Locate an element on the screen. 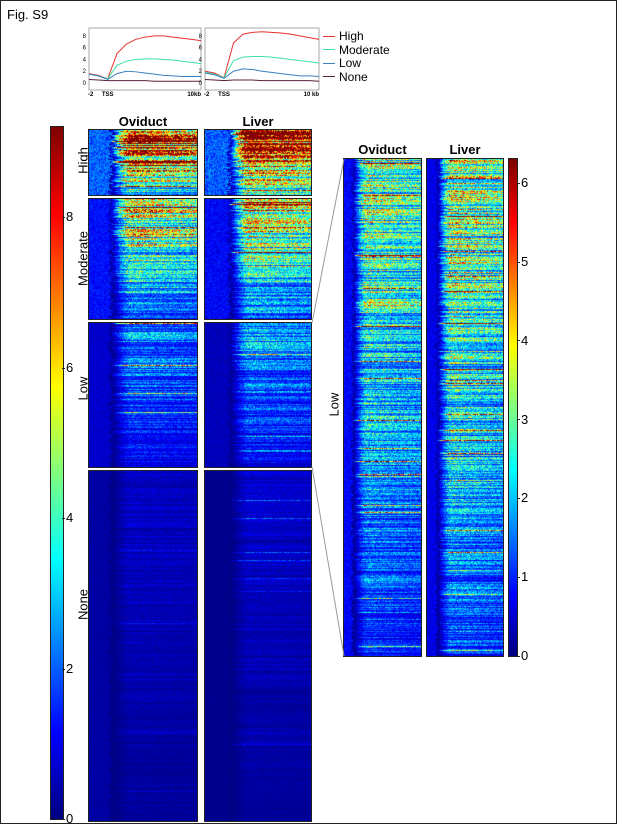  profile-plot-liver: 0 2 4 6 8 -2 TSS 10 kb is located at coordinates (259, 62).